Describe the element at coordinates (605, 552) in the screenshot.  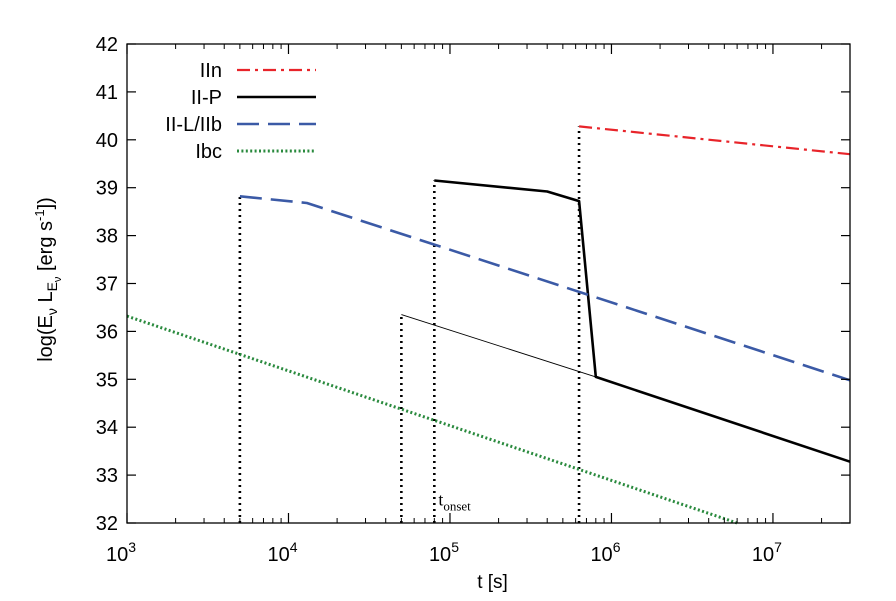
I see `x-tick-label: 10⁶` at that location.